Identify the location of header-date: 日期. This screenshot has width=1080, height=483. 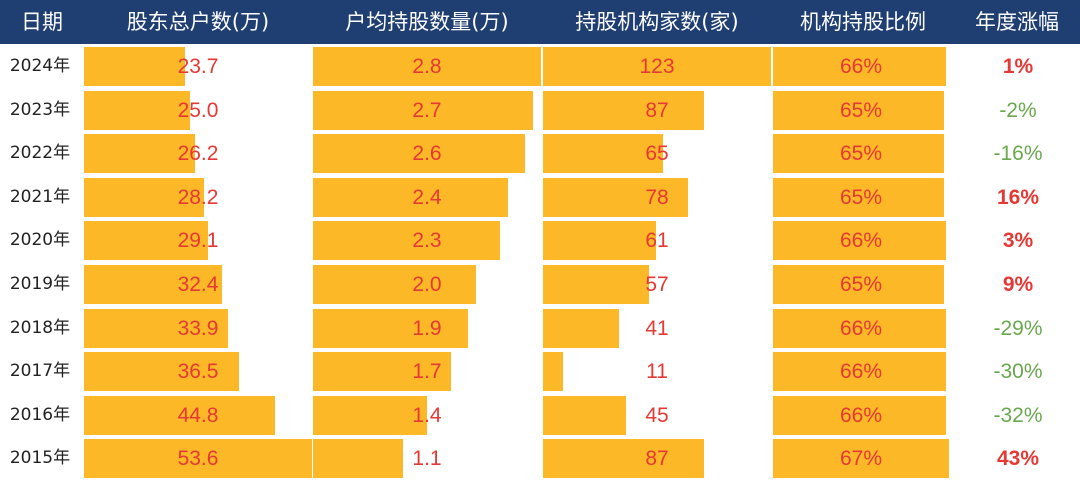
(42, 22).